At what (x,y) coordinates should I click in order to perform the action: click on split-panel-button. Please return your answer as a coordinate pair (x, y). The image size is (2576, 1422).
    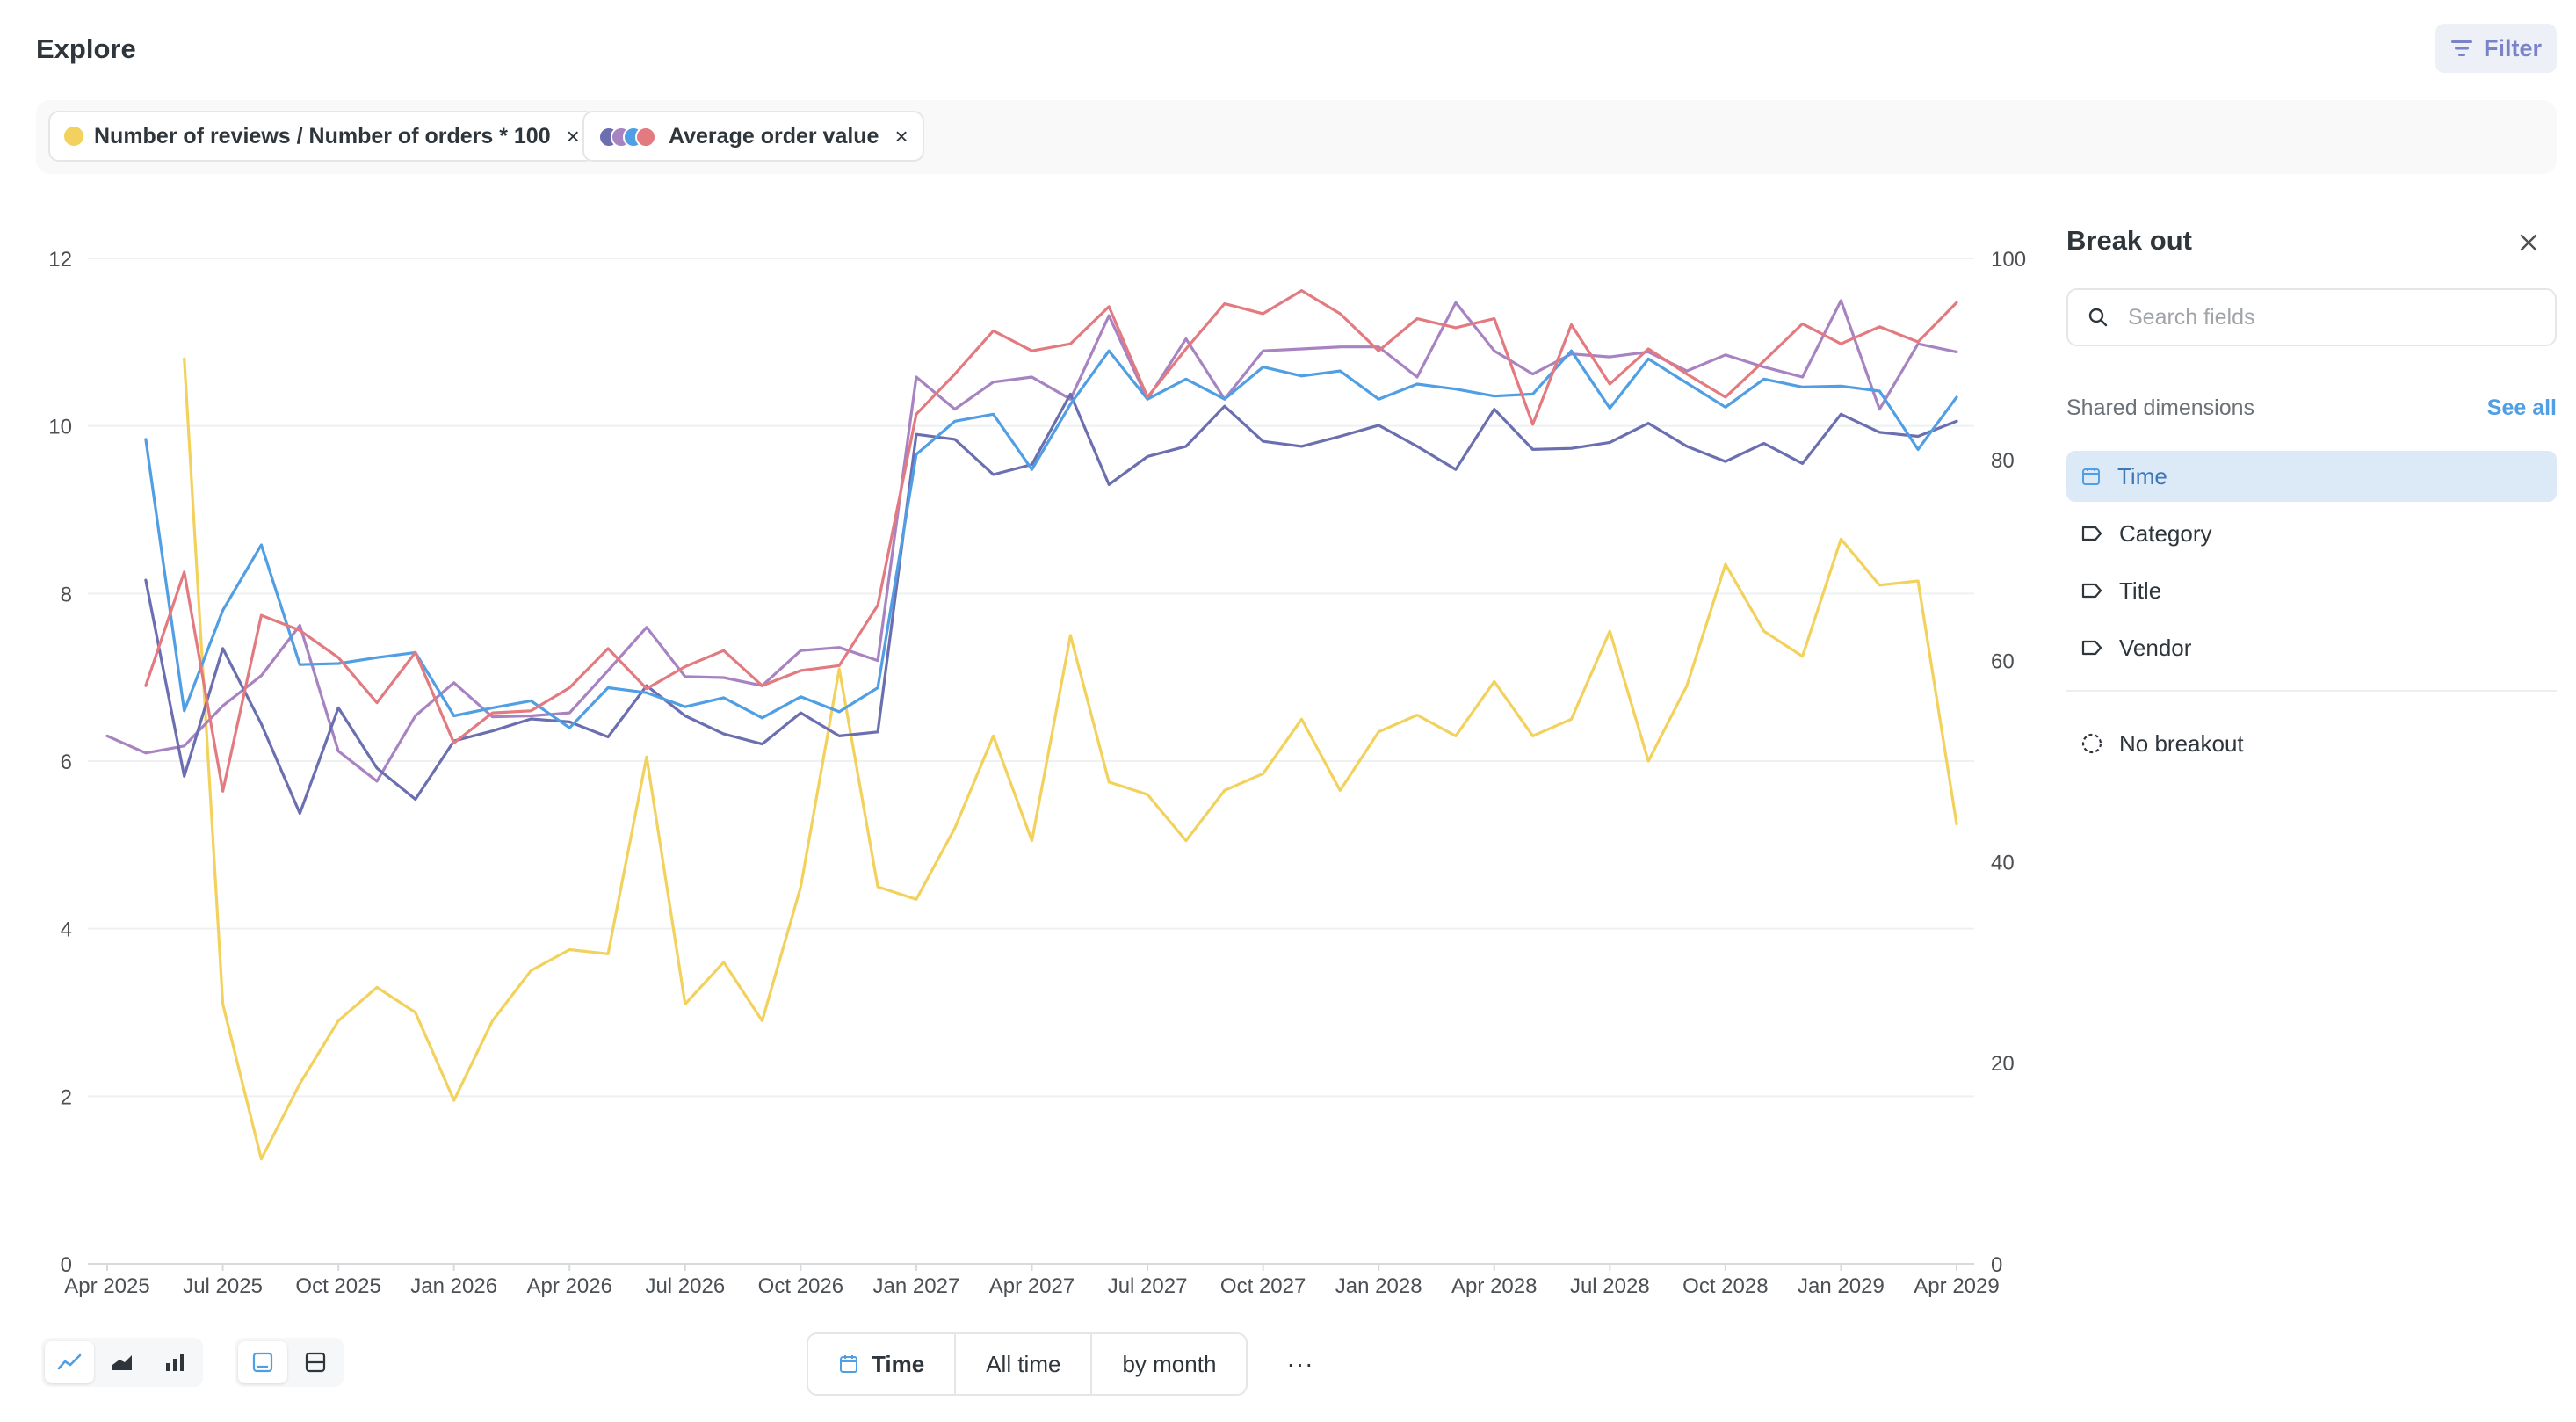
    Looking at the image, I should click on (315, 1362).